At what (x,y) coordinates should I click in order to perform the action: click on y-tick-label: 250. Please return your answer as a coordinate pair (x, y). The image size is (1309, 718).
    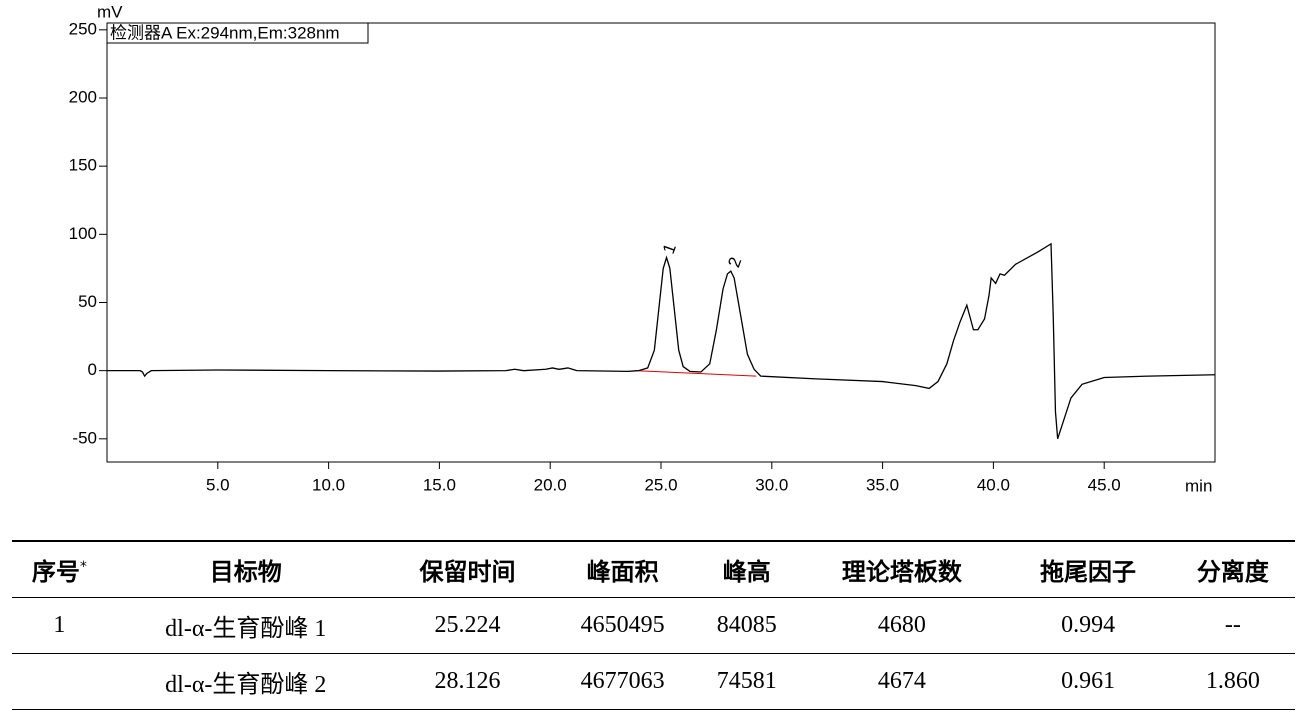
    Looking at the image, I should click on (83, 28).